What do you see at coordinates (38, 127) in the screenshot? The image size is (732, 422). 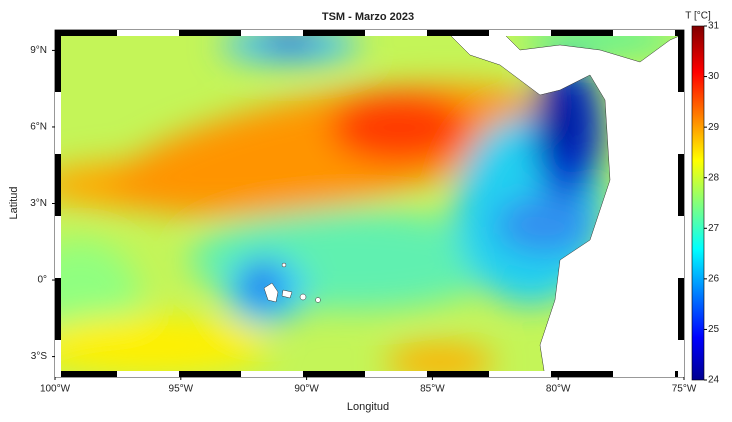 I see `y-tick-label: 6°N` at bounding box center [38, 127].